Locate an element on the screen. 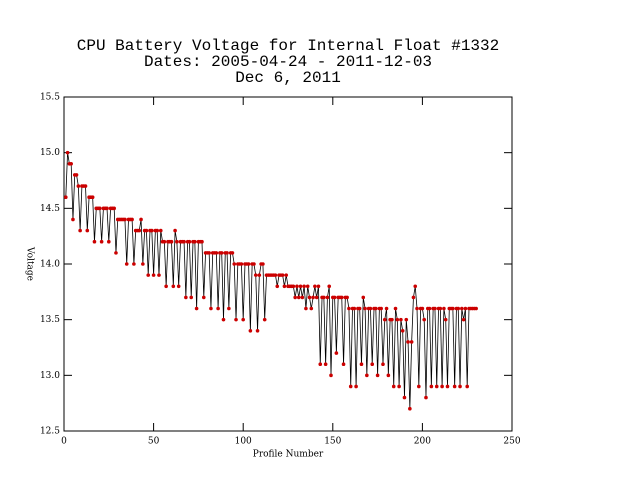  y-axis-label: Voltage is located at coordinates (30, 263).